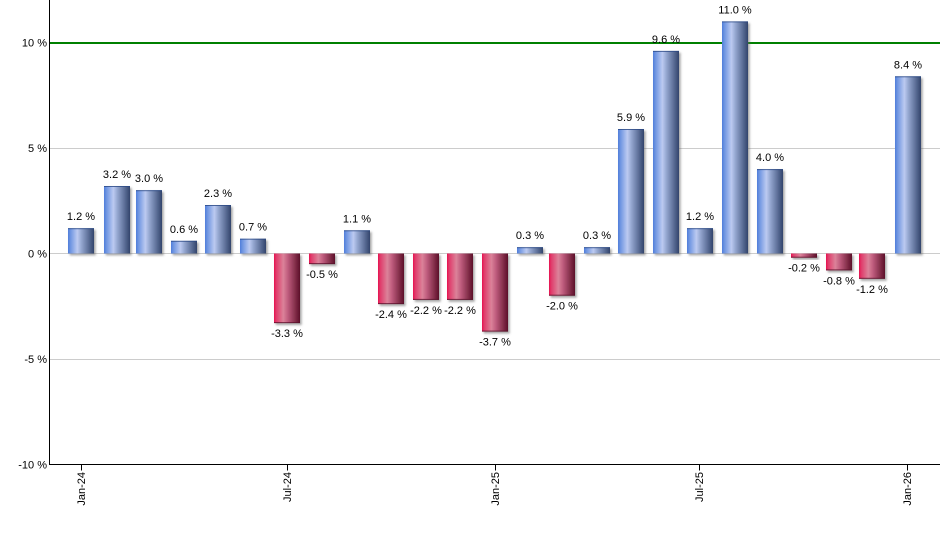 The height and width of the screenshot is (555, 940). Describe the element at coordinates (82, 489) in the screenshot. I see `svg-text: Jan-24` at that location.